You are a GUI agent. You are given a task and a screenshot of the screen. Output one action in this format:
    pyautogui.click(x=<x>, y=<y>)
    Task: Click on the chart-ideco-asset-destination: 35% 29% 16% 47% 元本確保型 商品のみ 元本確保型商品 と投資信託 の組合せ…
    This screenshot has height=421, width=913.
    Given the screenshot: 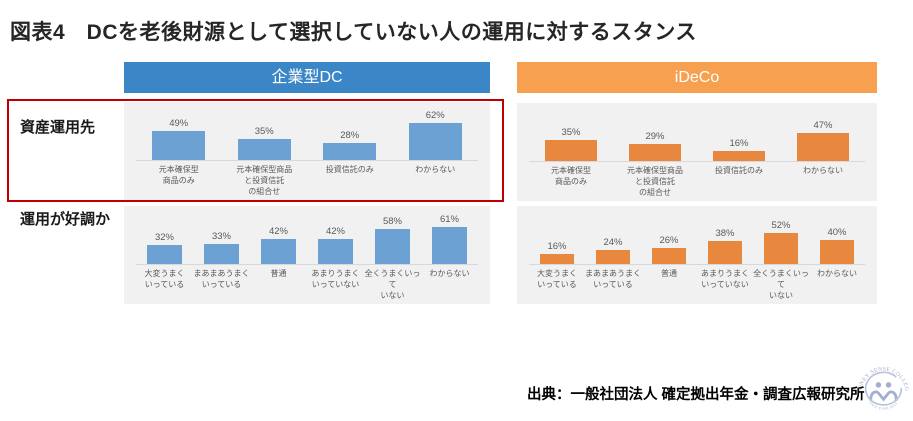 What is the action you would take?
    pyautogui.click(x=697, y=152)
    